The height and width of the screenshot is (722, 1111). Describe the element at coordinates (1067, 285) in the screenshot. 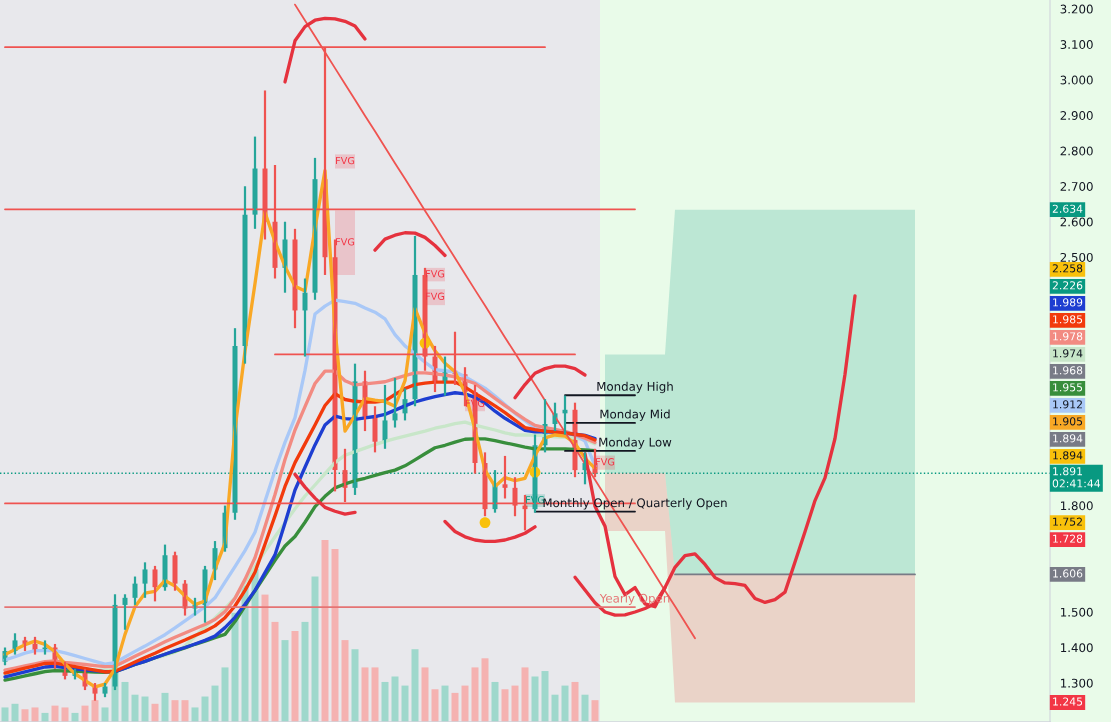

I see `text: 2.226` at that location.